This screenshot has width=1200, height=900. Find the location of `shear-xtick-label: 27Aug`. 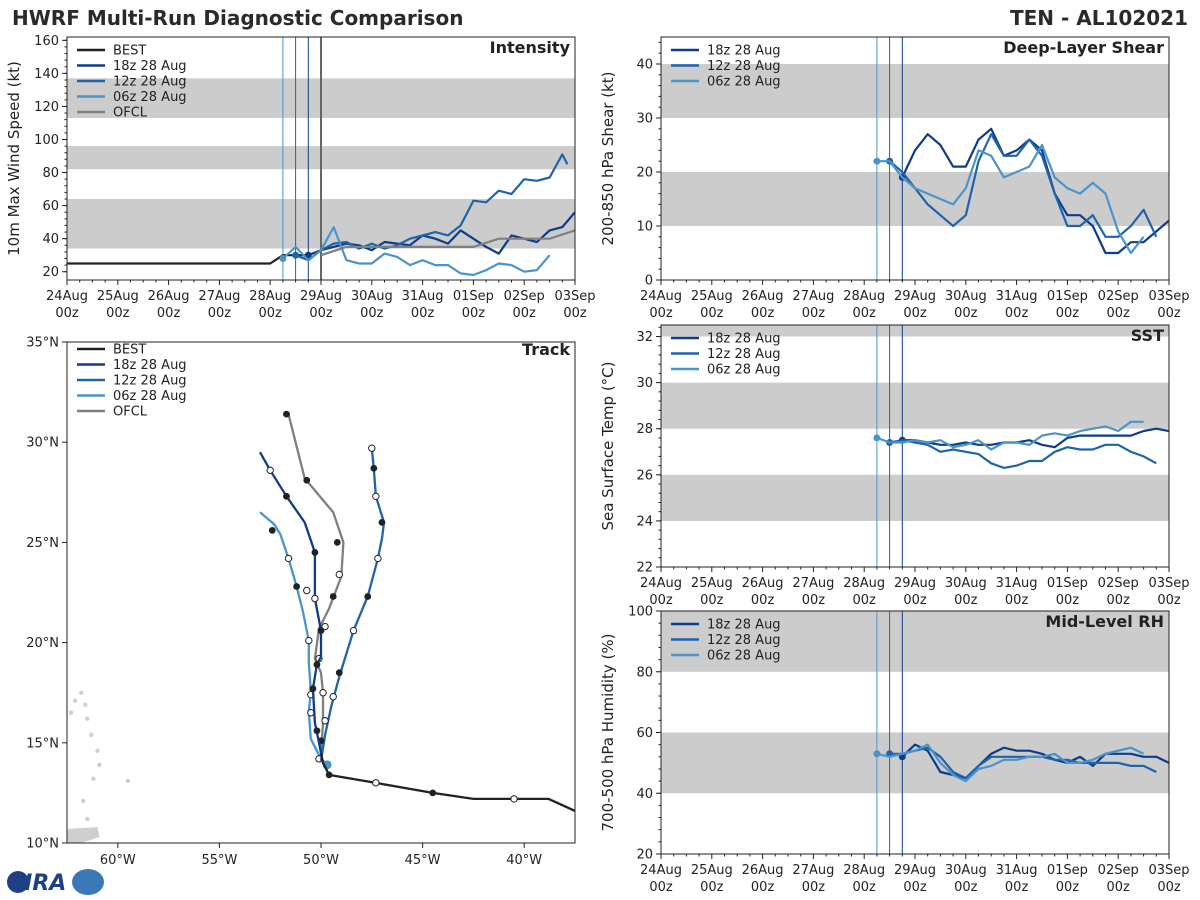

shear-xtick-label: 27Aug is located at coordinates (813, 296).